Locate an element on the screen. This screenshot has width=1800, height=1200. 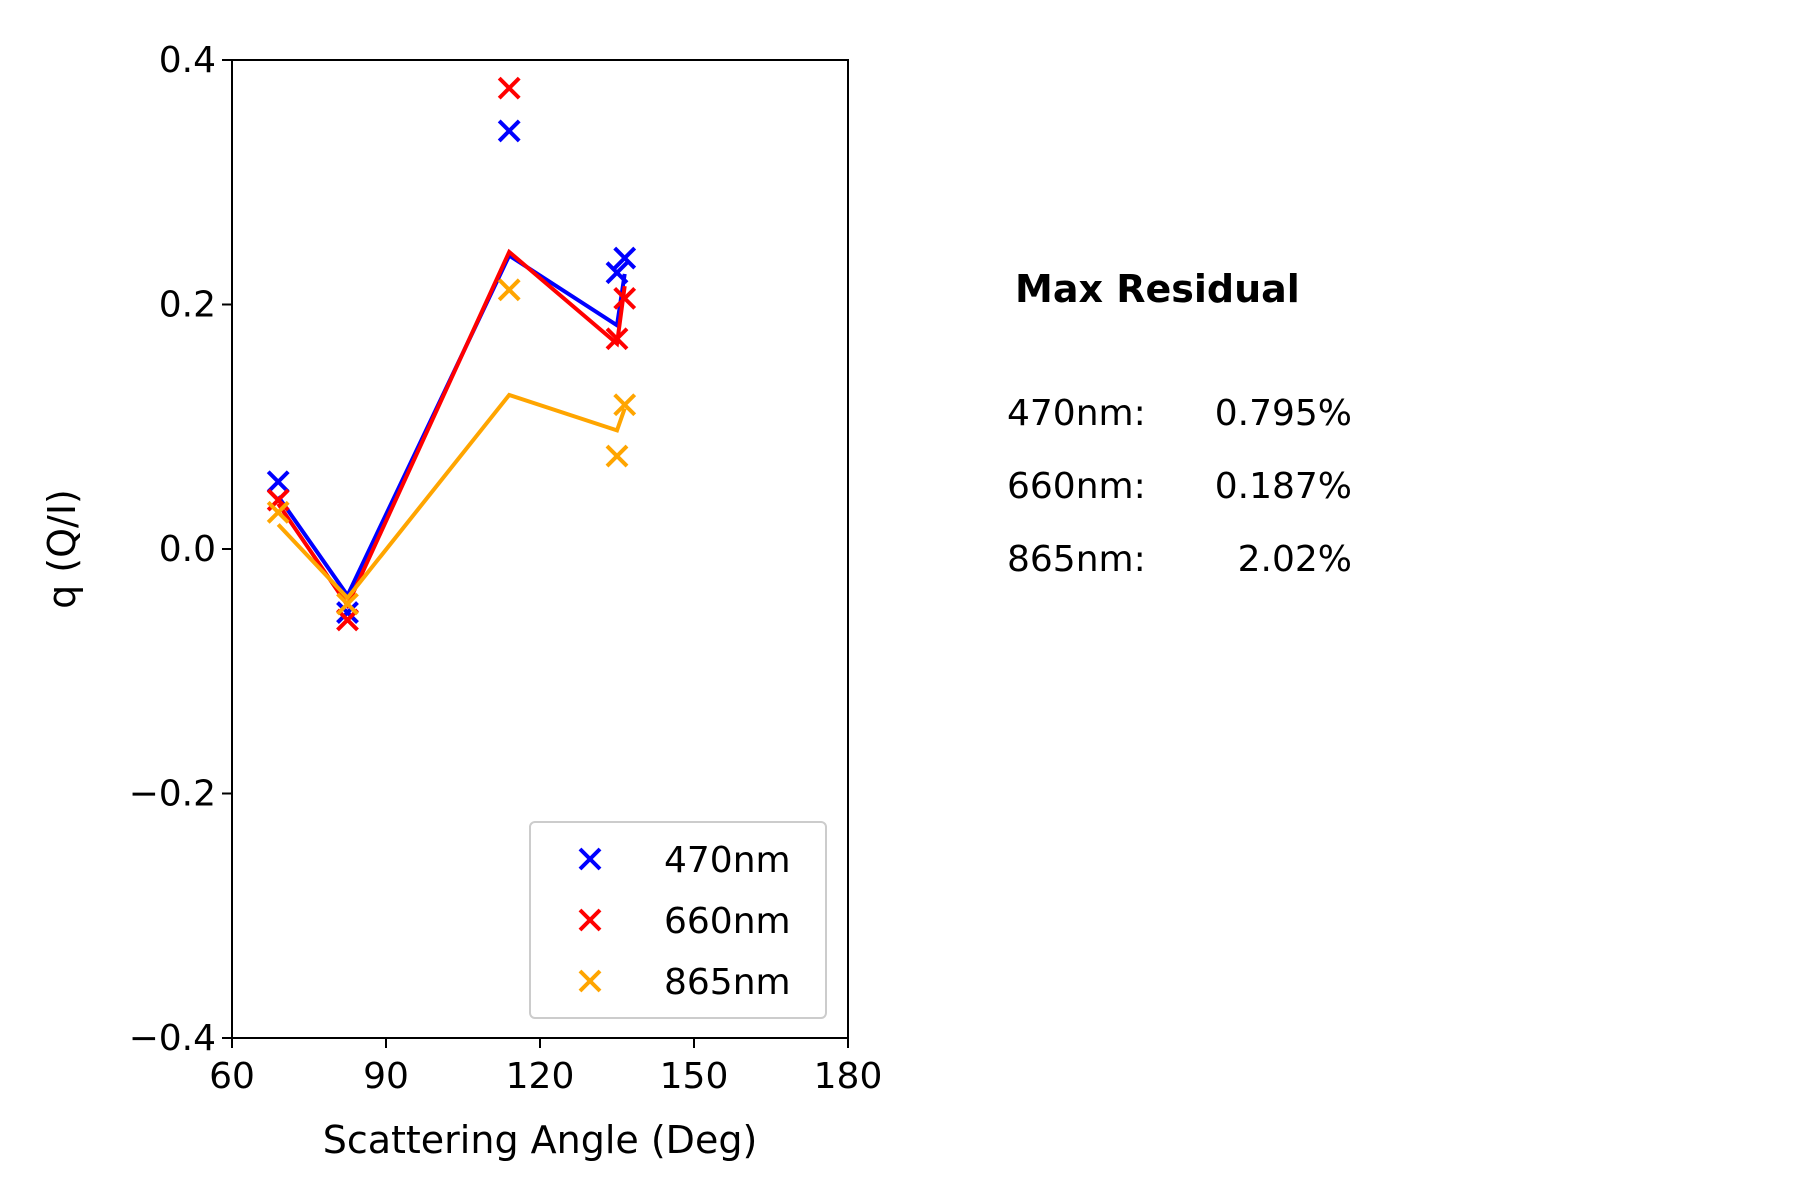
legend-label: 865nm is located at coordinates (727, 982).